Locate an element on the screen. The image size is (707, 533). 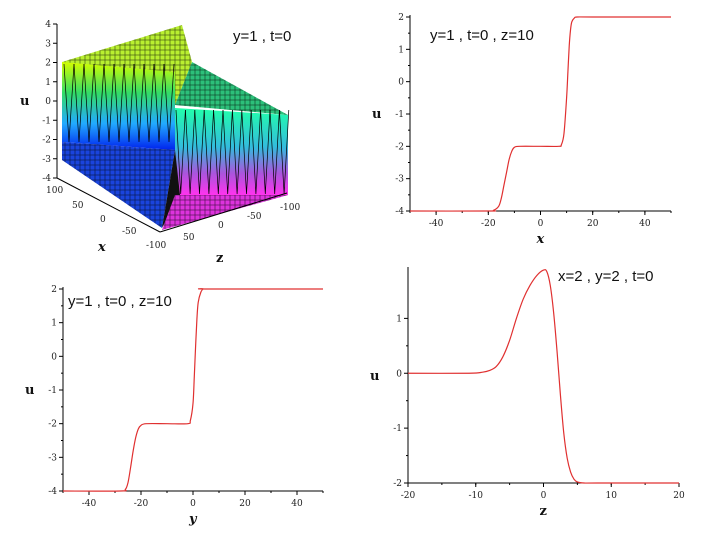
surface-left-face is located at coordinates (118, 106).